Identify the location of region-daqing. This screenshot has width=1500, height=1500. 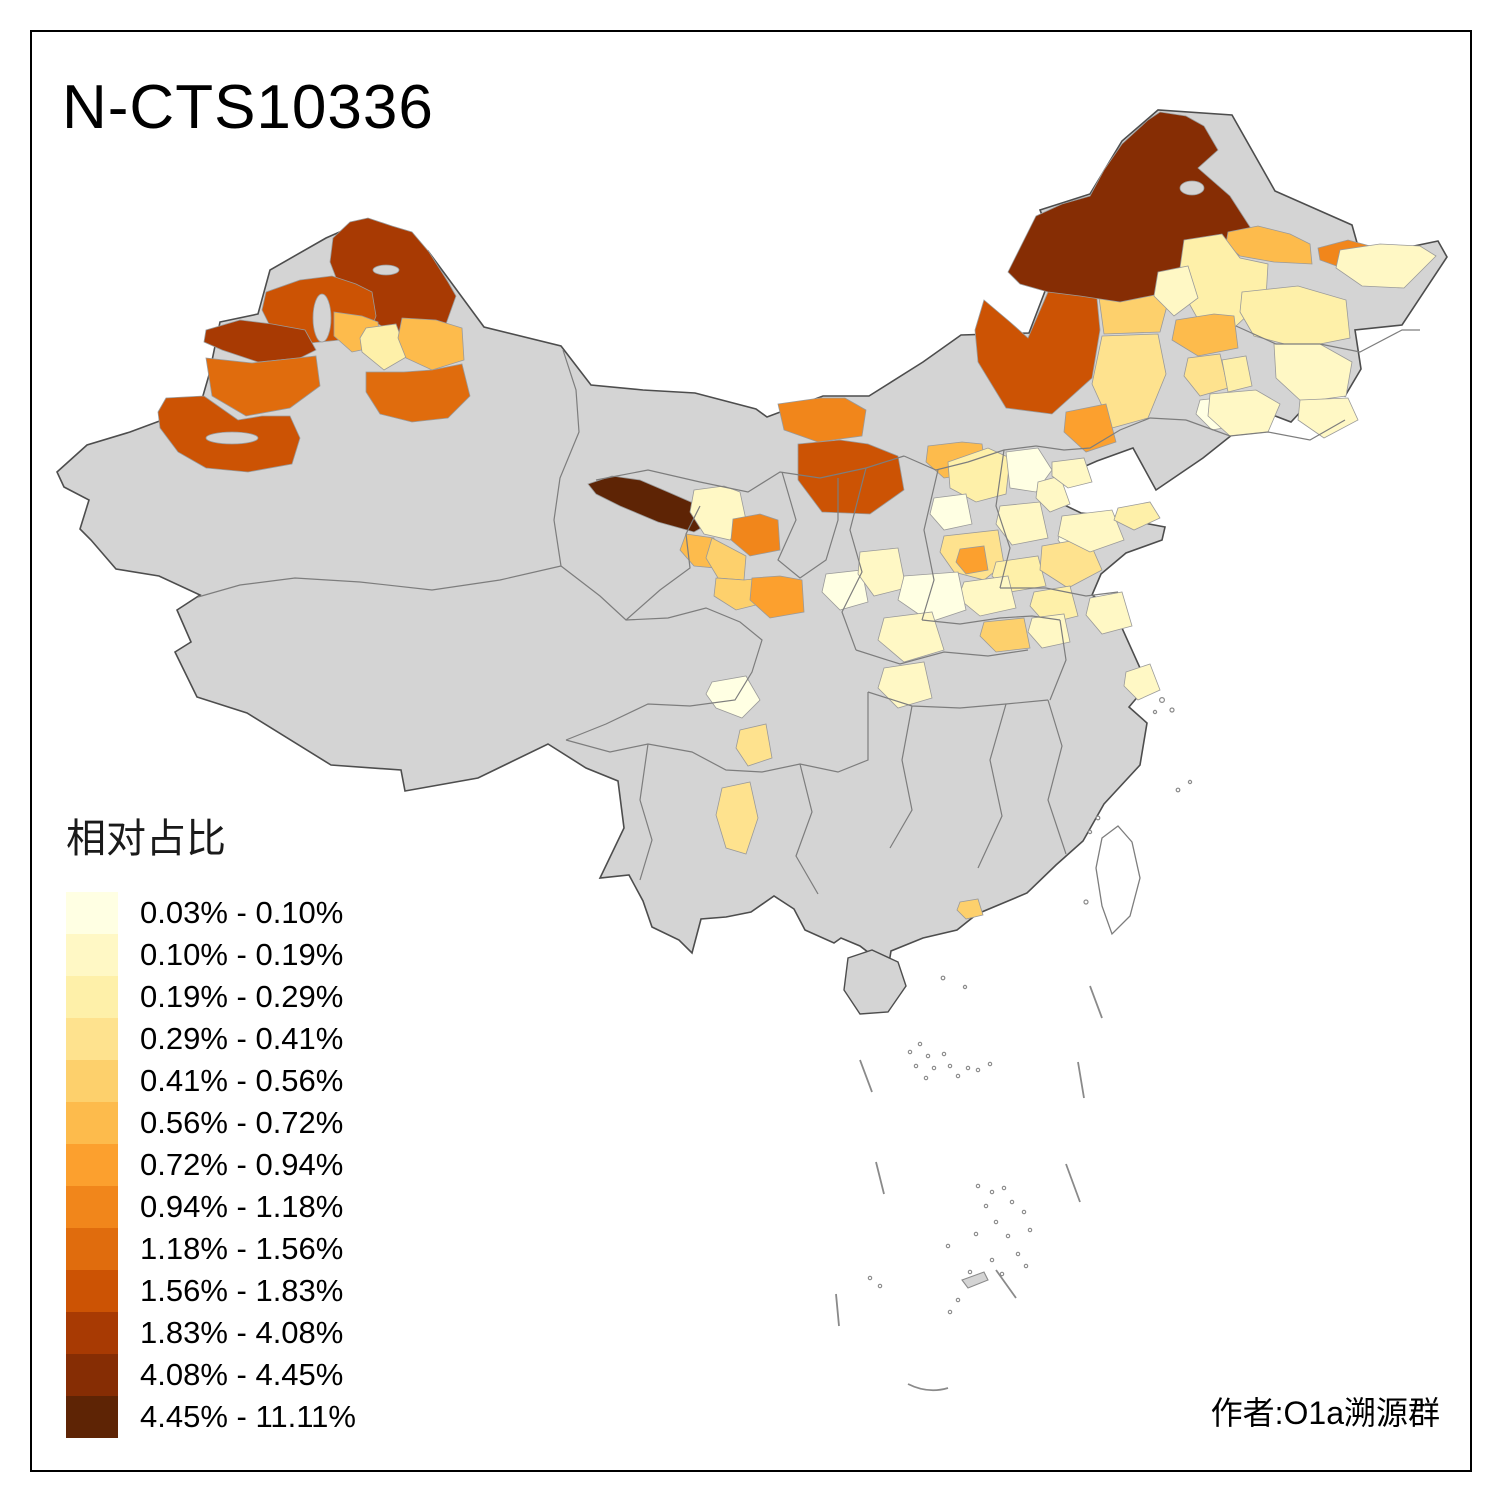
(1176, 291).